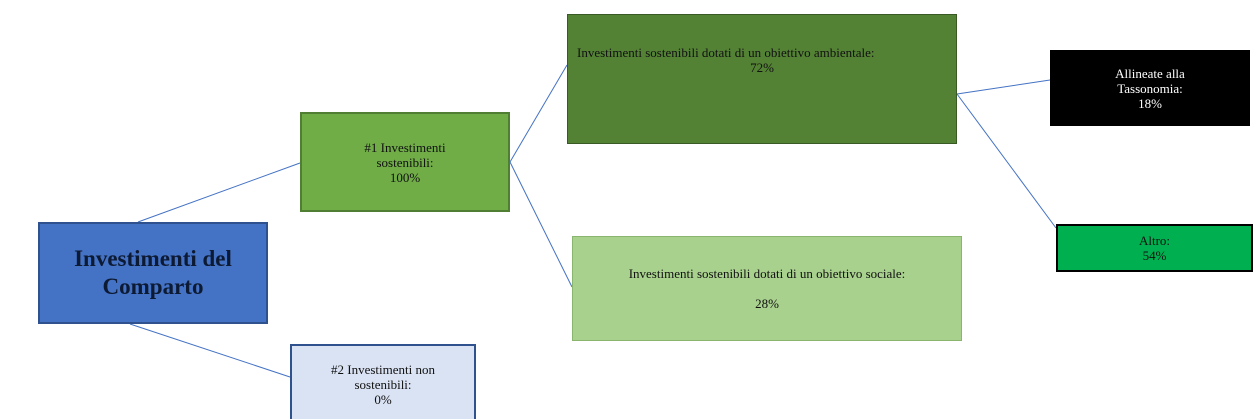 The image size is (1253, 419). Describe the element at coordinates (762, 67) in the screenshot. I see `node-value: 72%` at that location.